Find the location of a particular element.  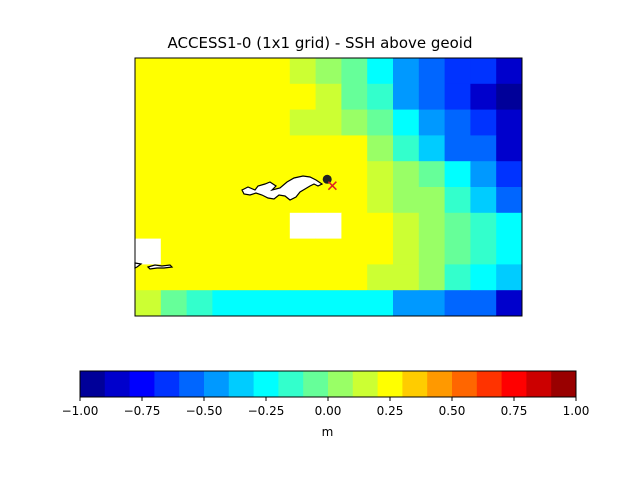

location-marker-x is located at coordinates (332, 186).